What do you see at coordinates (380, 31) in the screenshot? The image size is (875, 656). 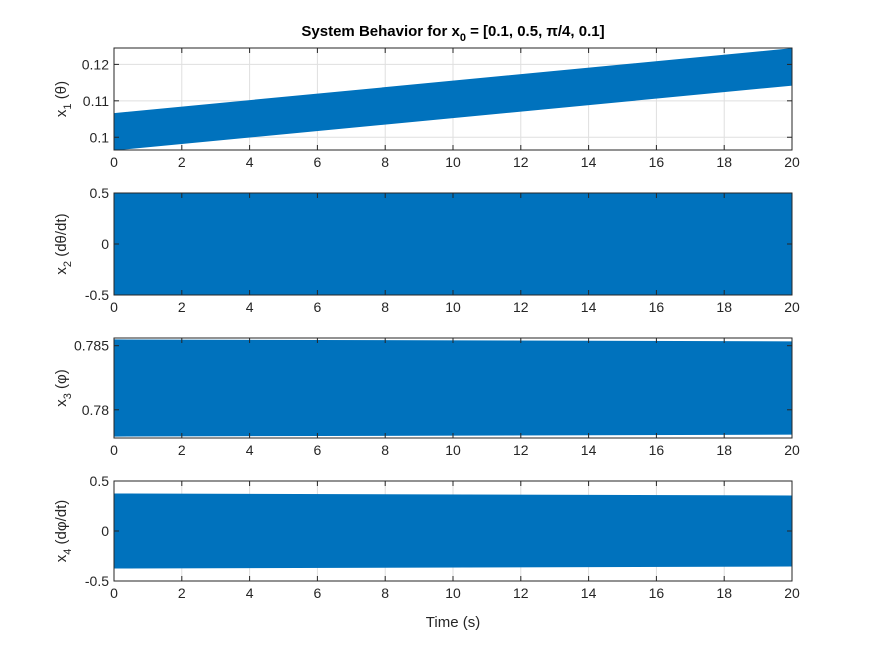 I see `chart-title-prefix: System Behavior for x` at bounding box center [380, 31].